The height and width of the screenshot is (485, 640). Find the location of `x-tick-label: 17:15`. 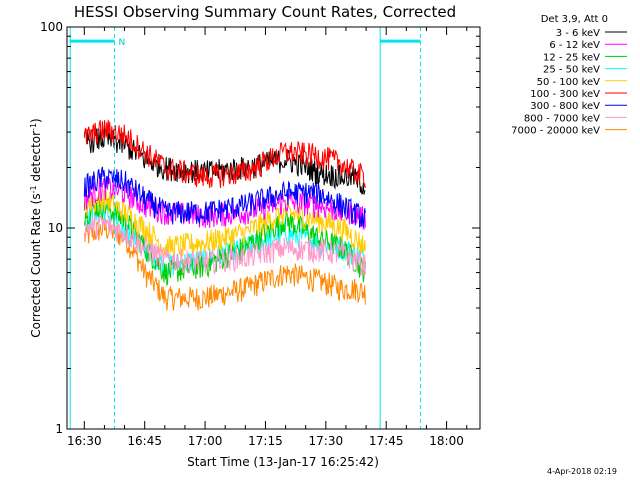

x-tick-label: 17:15 is located at coordinates (265, 441).